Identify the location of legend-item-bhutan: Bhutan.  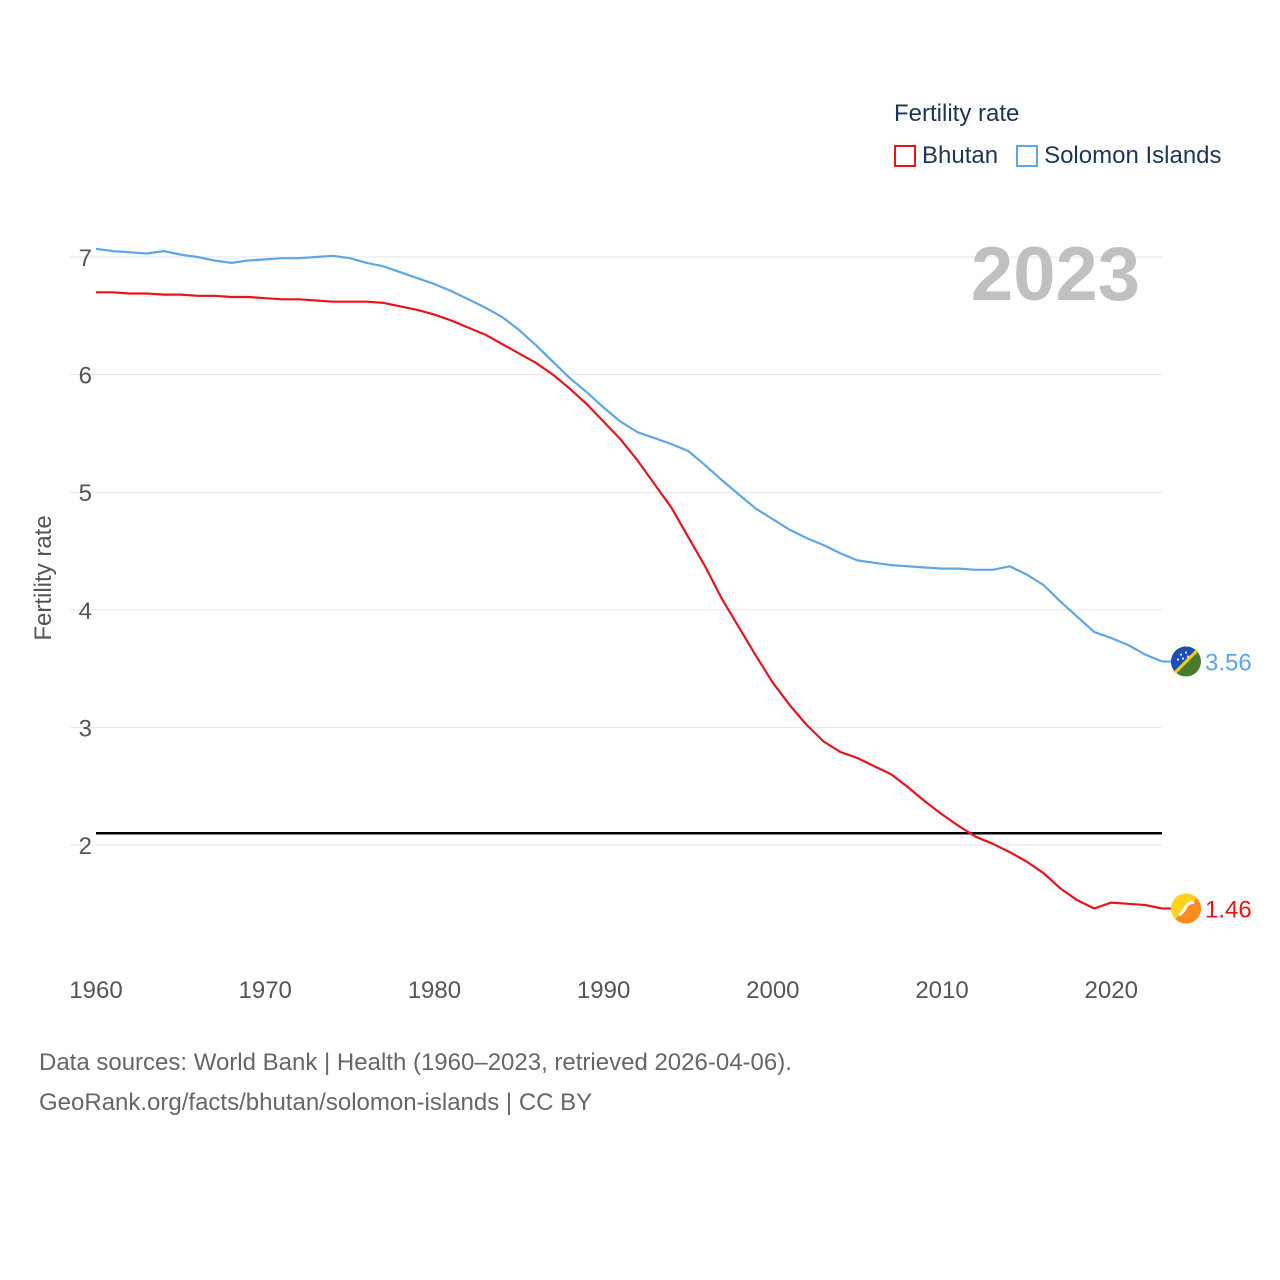
(946, 156).